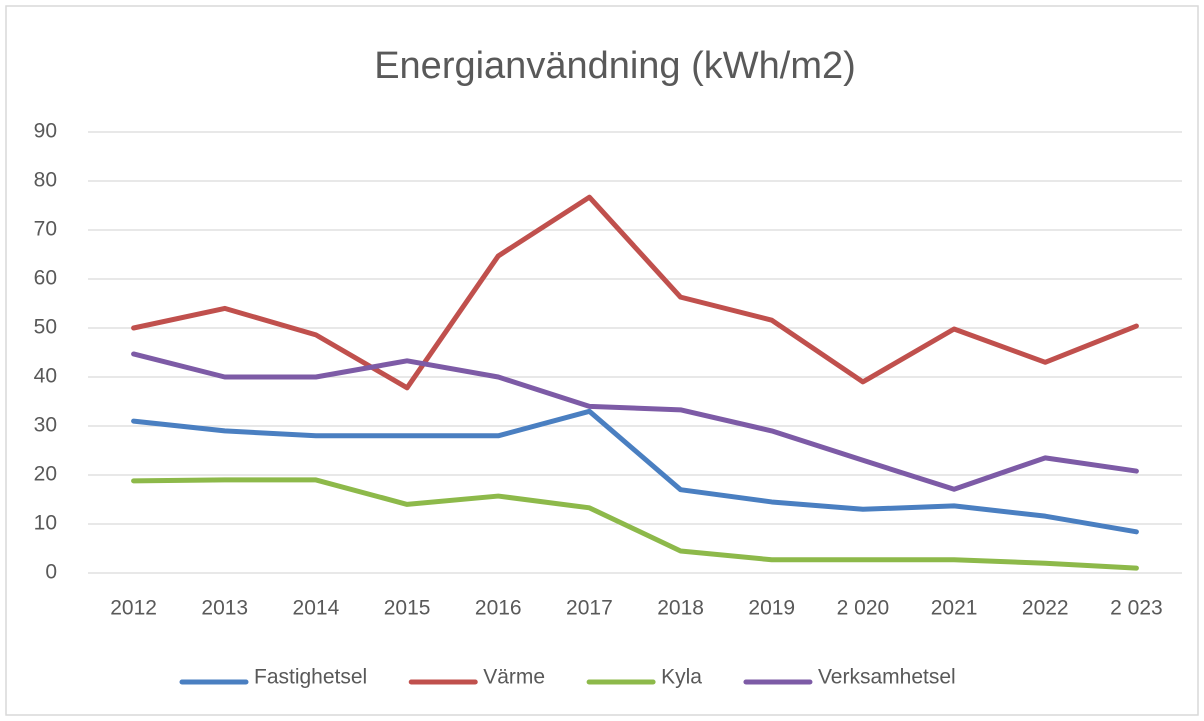 The height and width of the screenshot is (721, 1204). I want to click on x-tick-label: 2 020, so click(863, 608).